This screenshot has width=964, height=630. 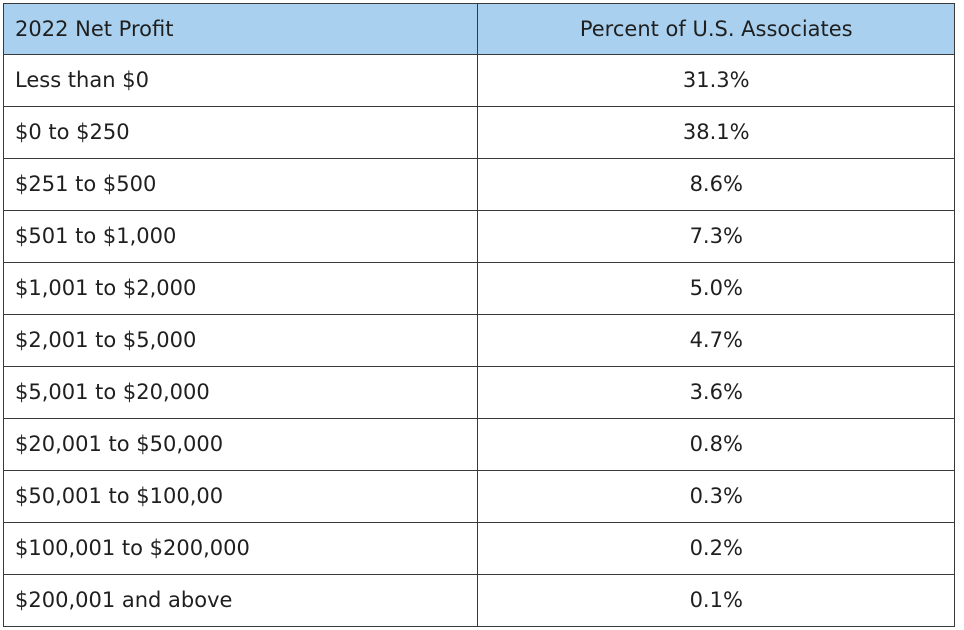 What do you see at coordinates (240, 444) in the screenshot?
I see `profit-range-cell: $20,001 to $50,000` at bounding box center [240, 444].